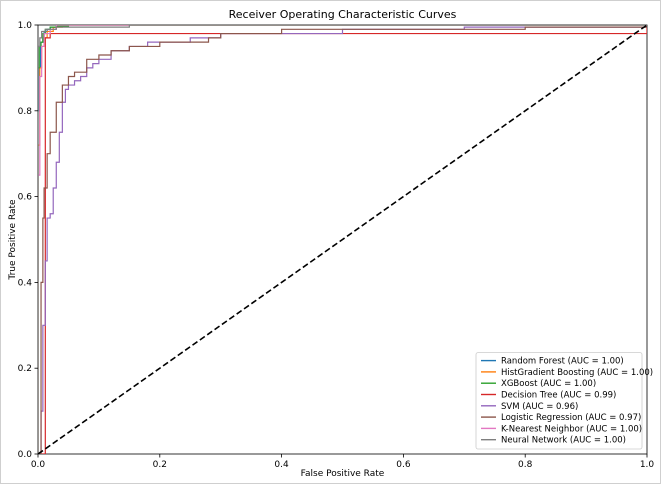  Describe the element at coordinates (558, 396) in the screenshot. I see `legend-entry: Decision Tree (AUC = 0.99)` at that location.